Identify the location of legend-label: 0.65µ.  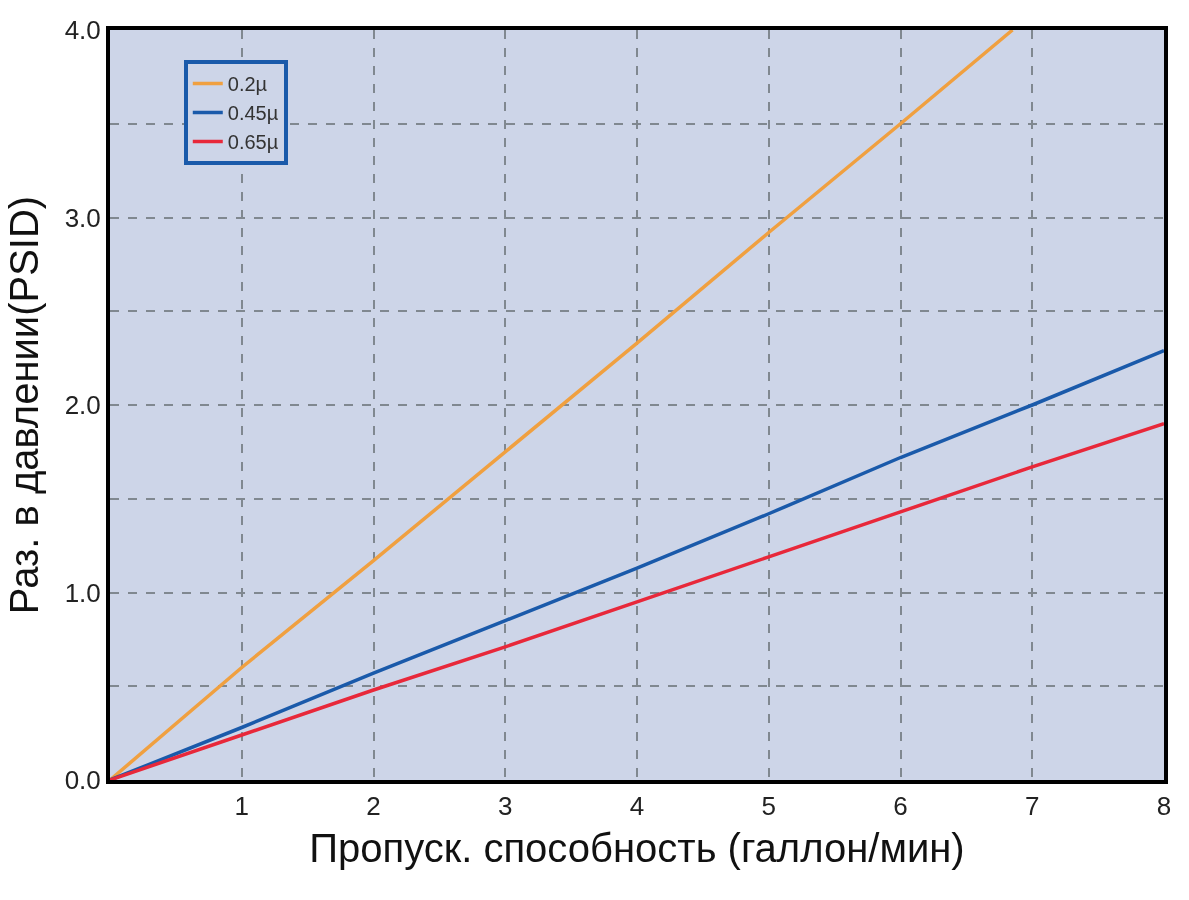
(253, 142).